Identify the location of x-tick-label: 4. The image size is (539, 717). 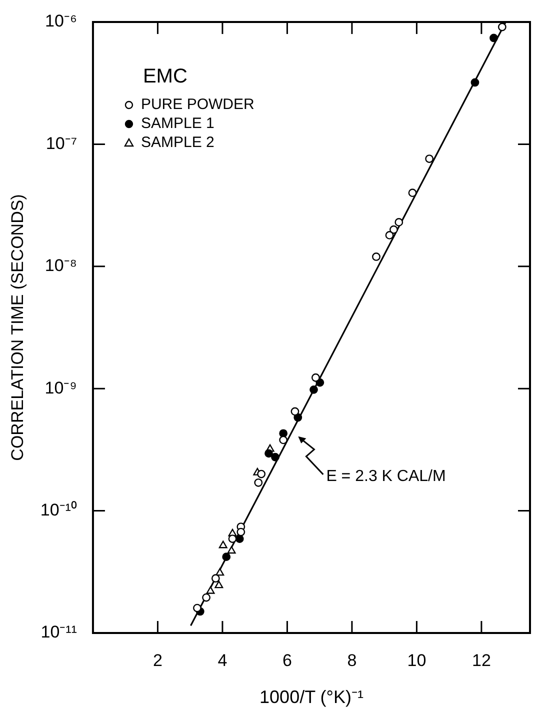
(223, 660).